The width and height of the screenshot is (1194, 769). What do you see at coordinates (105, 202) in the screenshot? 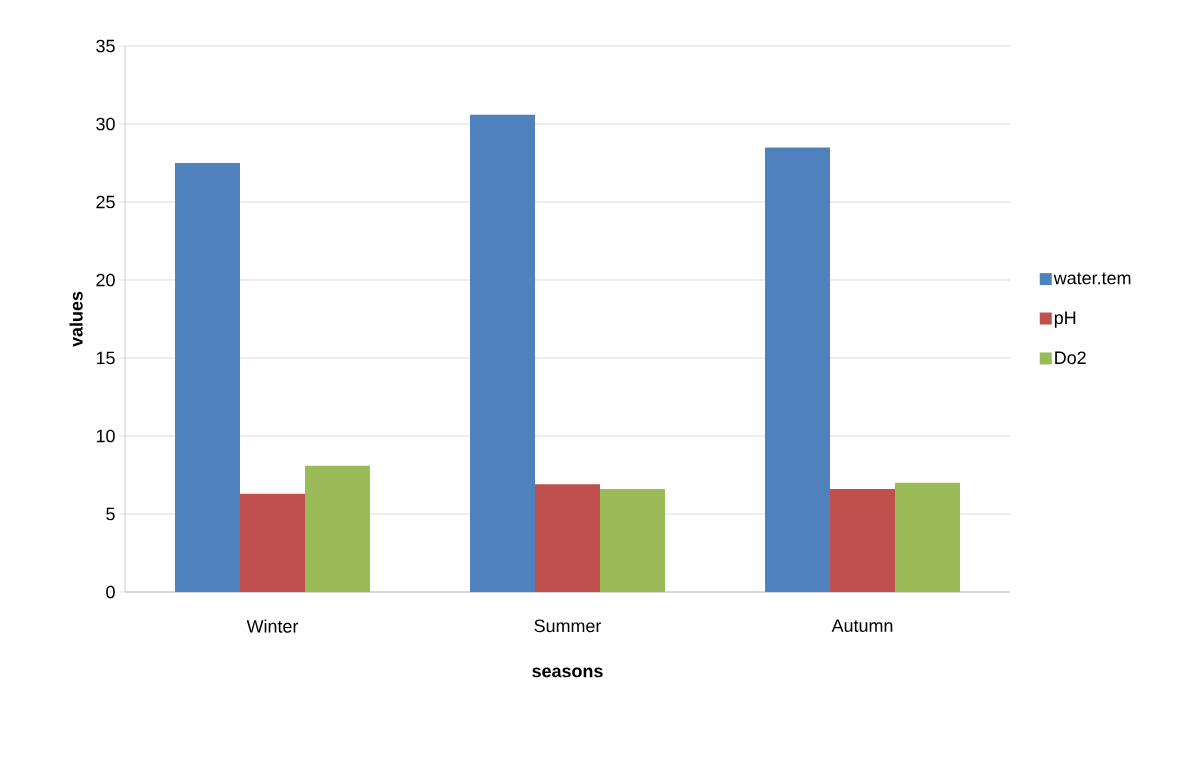
I see `y-tick-label: 25` at bounding box center [105, 202].